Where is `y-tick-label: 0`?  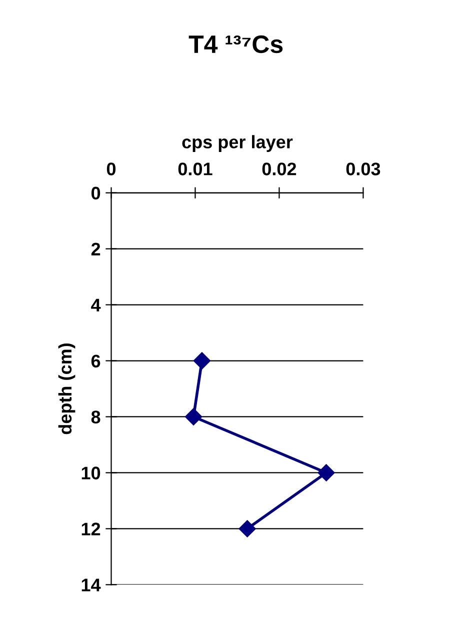 y-tick-label: 0 is located at coordinates (95, 193).